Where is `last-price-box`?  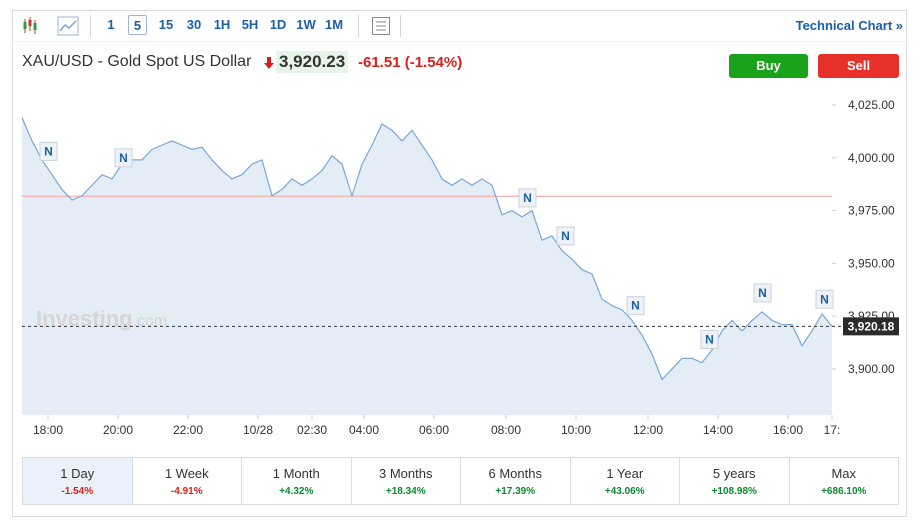 last-price-box is located at coordinates (871, 326).